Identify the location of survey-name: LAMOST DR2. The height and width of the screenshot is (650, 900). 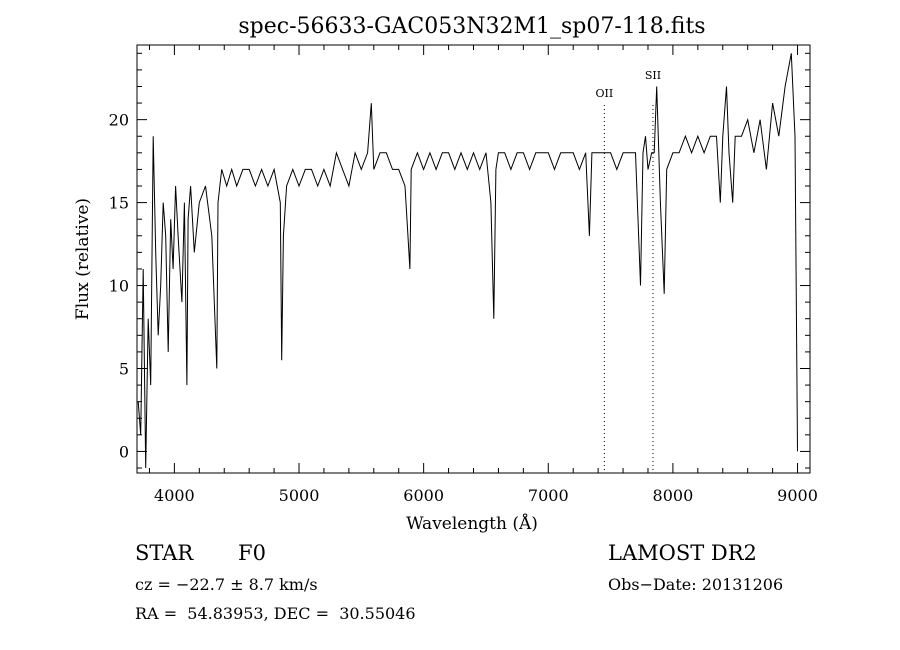
(682, 553).